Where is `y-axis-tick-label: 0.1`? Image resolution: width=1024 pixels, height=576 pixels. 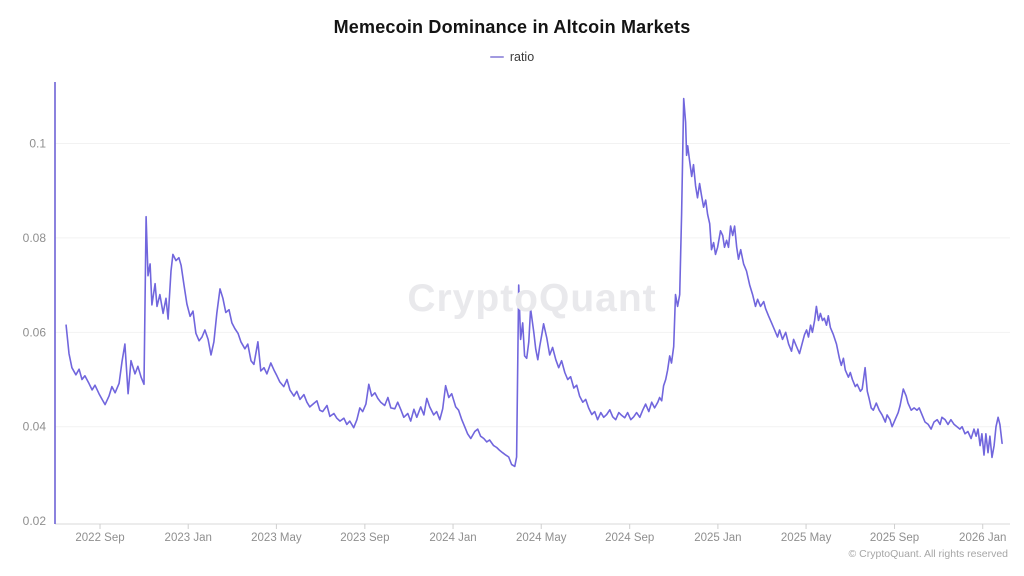
y-axis-tick-label: 0.1 is located at coordinates (37, 143).